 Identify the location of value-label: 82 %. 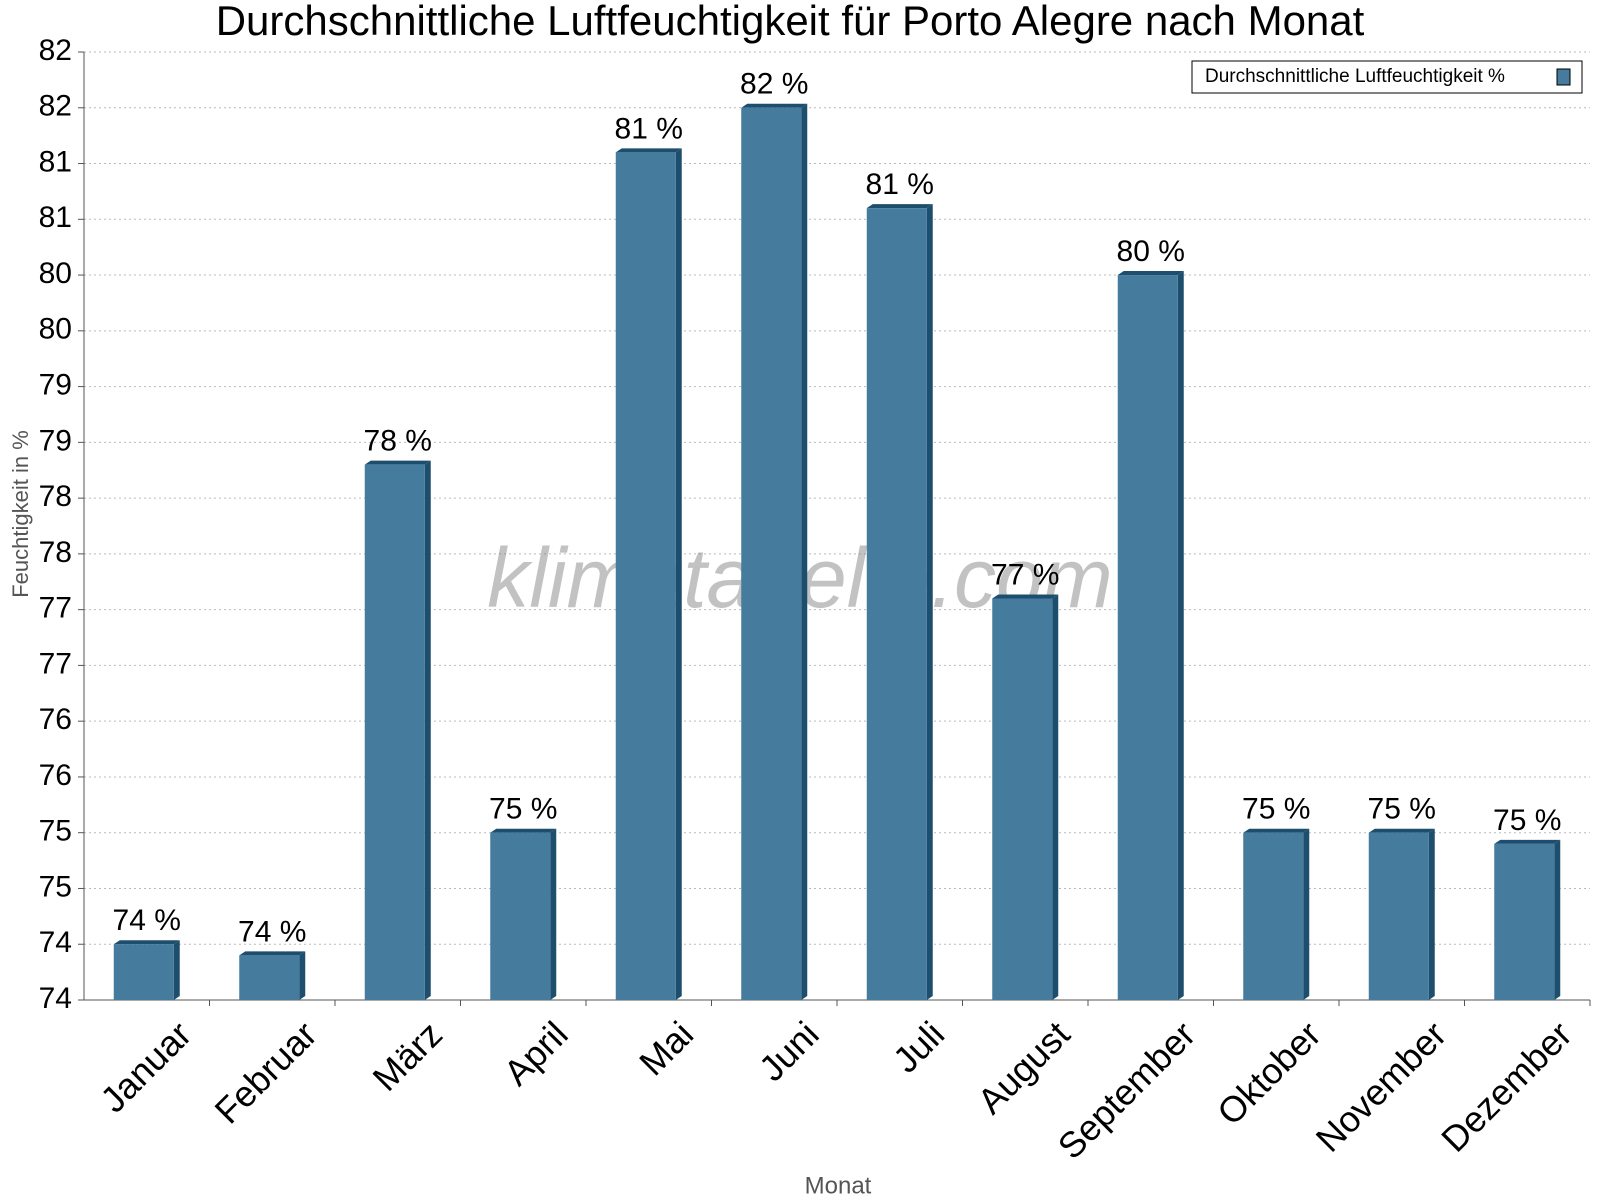
(774, 84).